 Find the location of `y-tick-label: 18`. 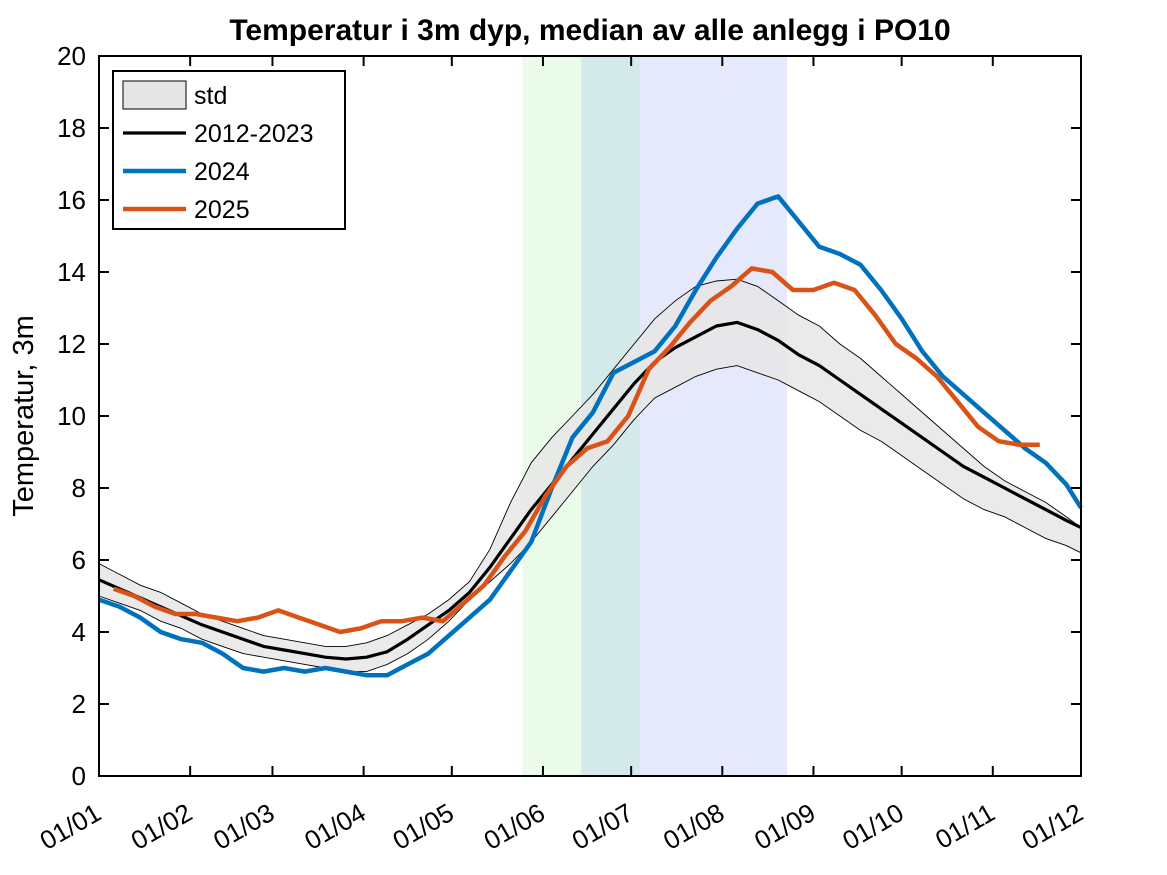

y-tick-label: 18 is located at coordinates (71, 128).